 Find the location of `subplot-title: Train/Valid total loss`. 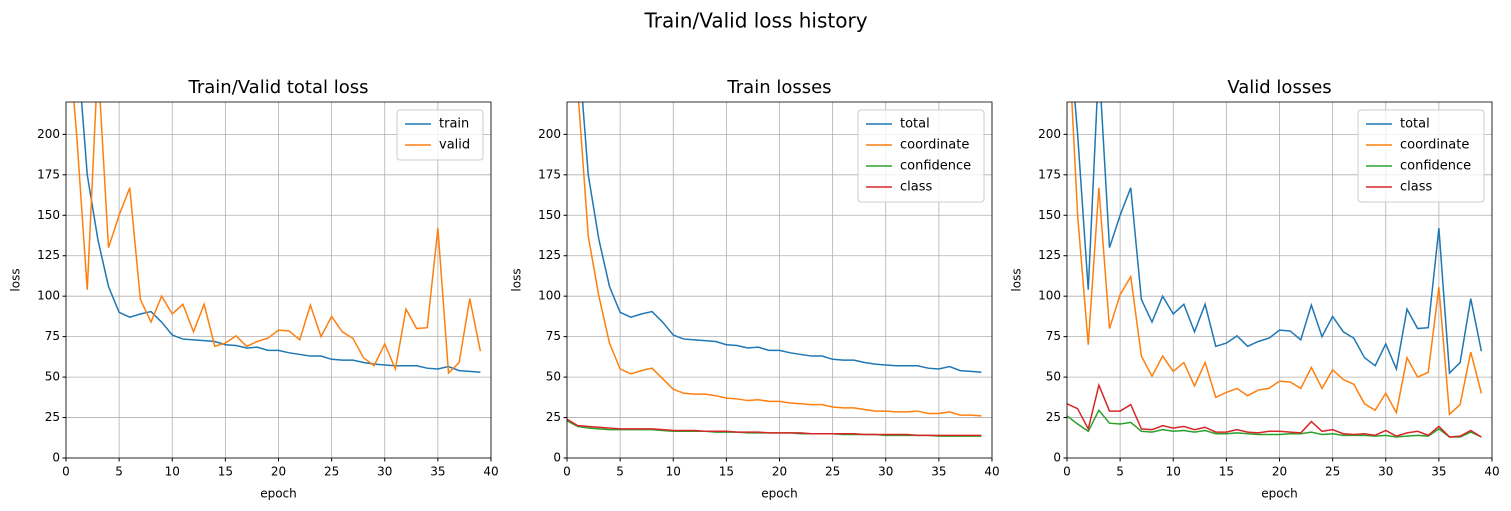

subplot-title: Train/Valid total loss is located at coordinates (278, 87).